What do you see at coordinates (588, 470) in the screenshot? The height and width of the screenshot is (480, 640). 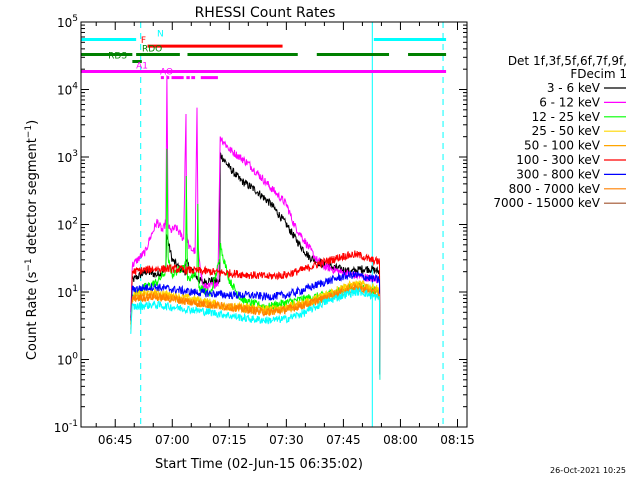 I see `timestamp-footer: 26-Oct-2021 10:25` at bounding box center [588, 470].